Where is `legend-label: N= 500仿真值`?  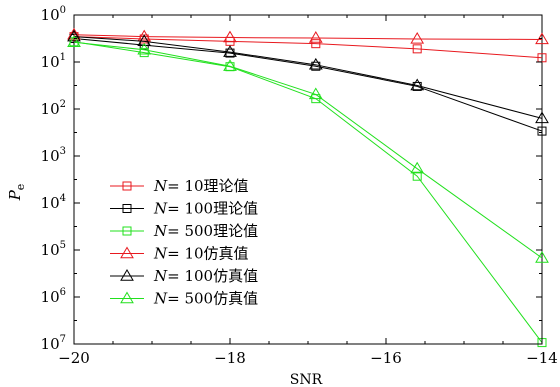
legend-label: N= 500仿真值 is located at coordinates (205, 299).